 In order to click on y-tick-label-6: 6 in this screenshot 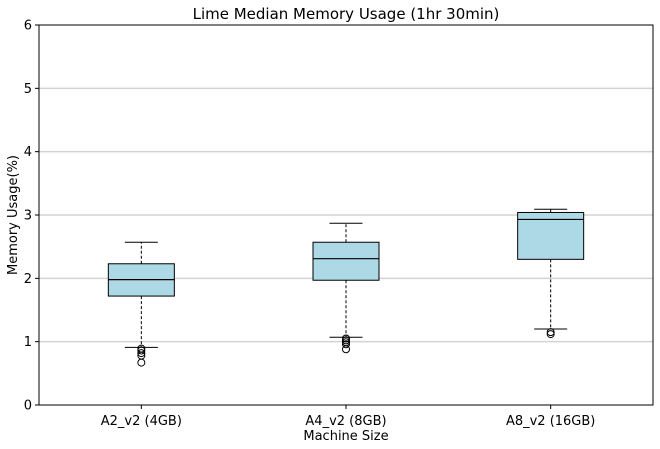, I will do `click(28, 26)`.